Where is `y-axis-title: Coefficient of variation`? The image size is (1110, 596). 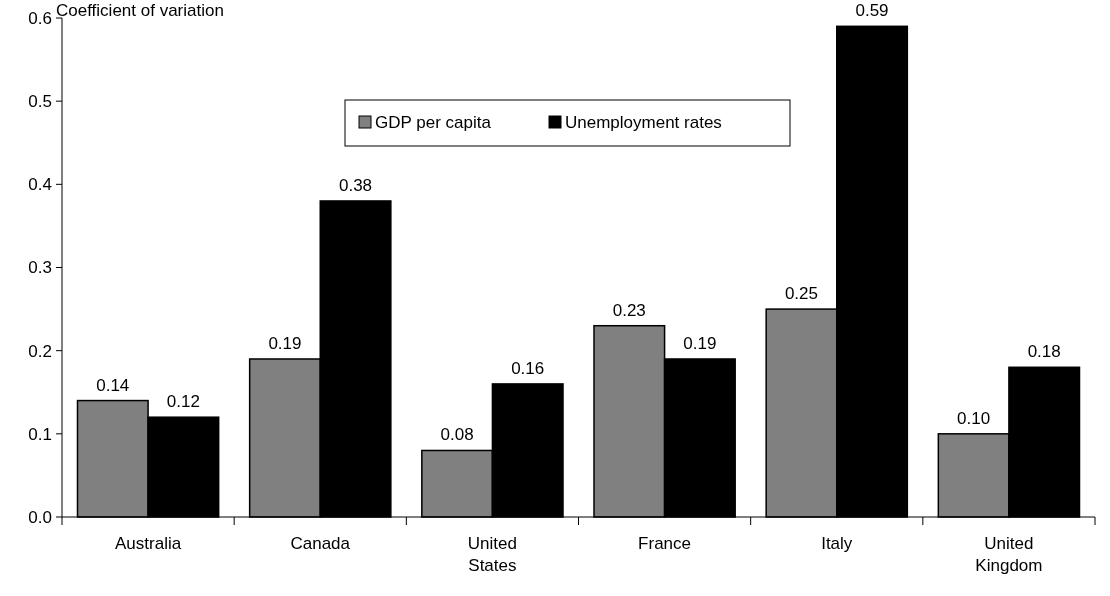
y-axis-title: Coefficient of variation is located at coordinates (140, 10).